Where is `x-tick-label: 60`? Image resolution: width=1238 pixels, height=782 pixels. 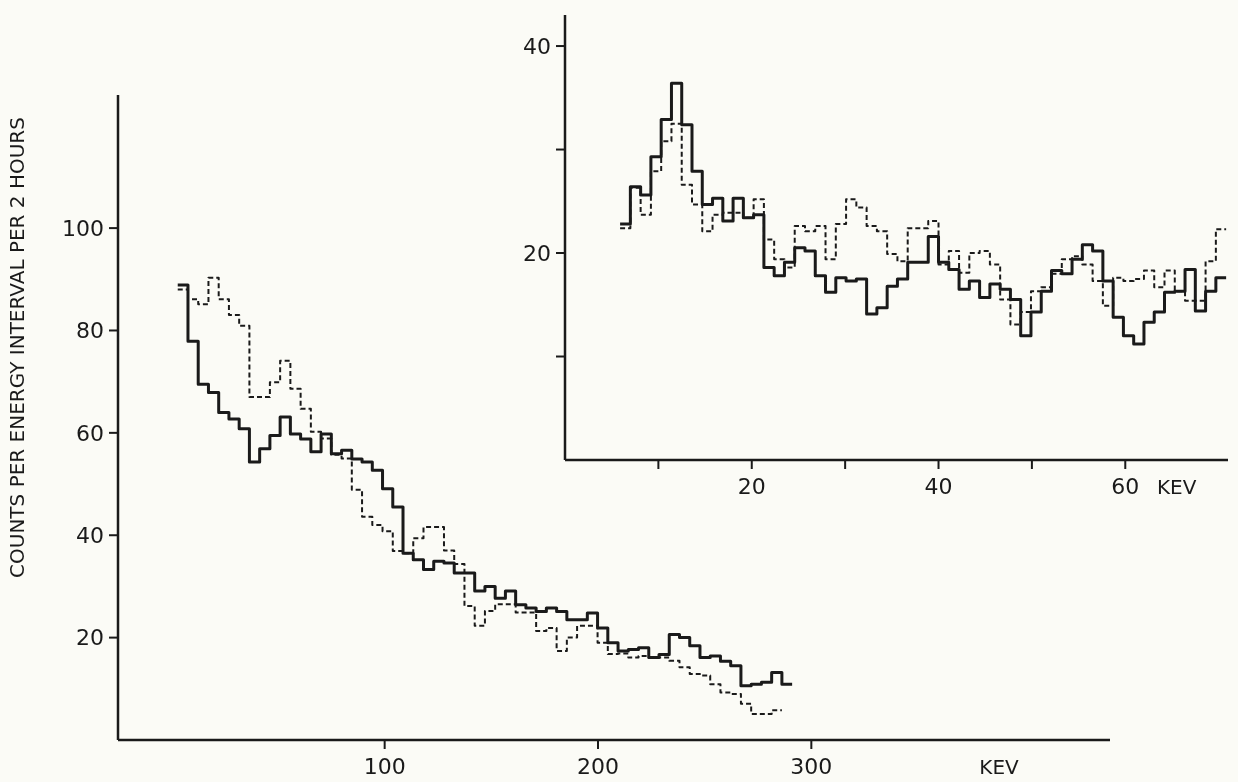
x-tick-label: 60 is located at coordinates (1125, 486).